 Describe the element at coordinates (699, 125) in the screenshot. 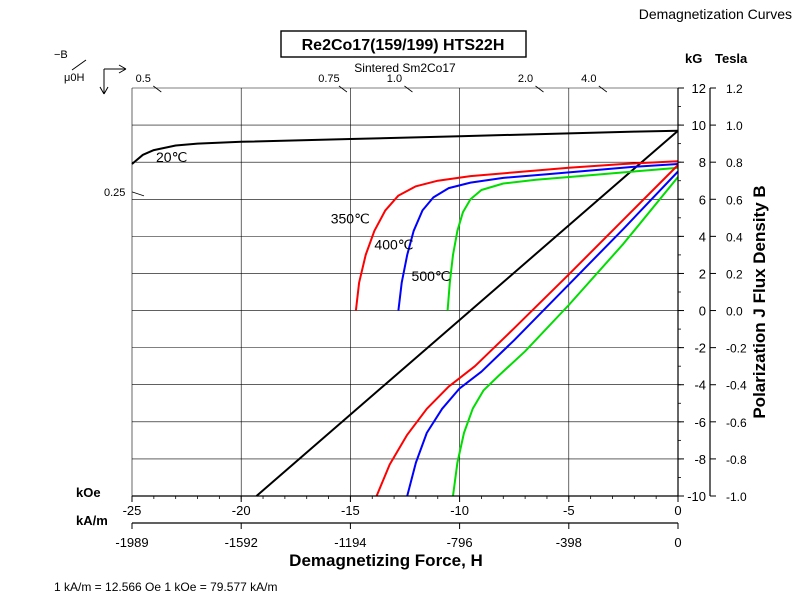

I see `y-tick-label-kg: 10` at that location.